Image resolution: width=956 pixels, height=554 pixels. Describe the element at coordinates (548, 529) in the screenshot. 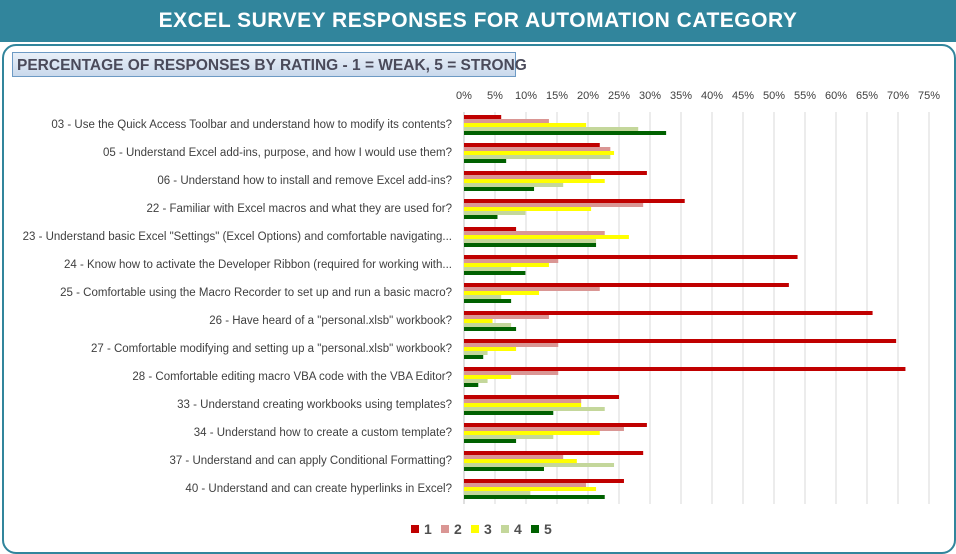

I see `legend-label-5: 5` at that location.